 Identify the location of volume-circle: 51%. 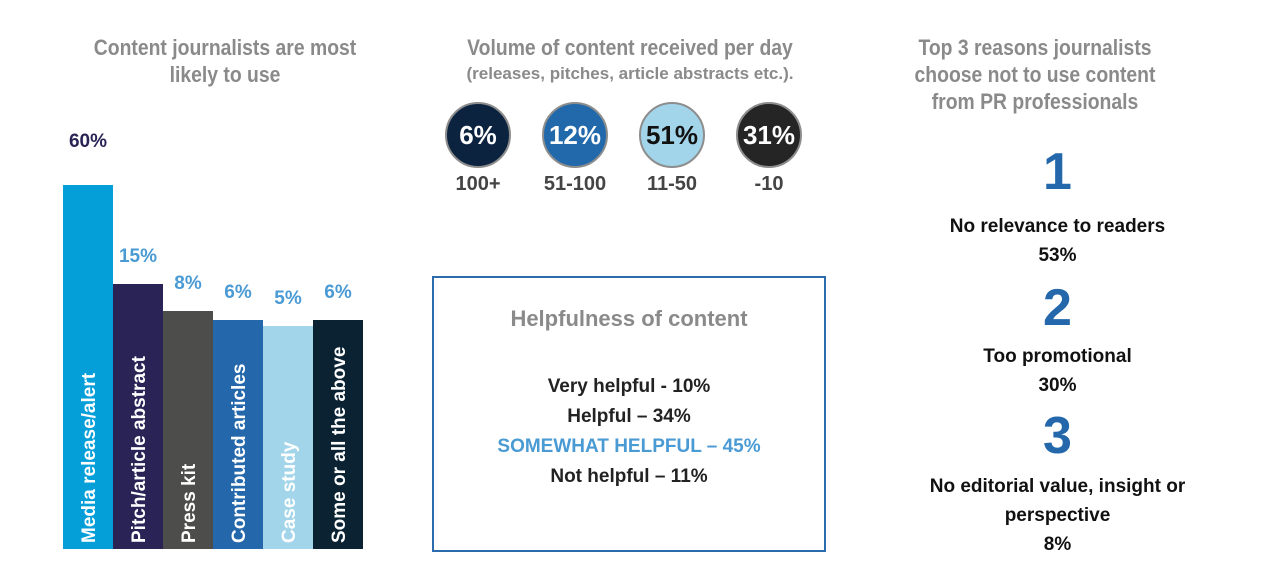
(672, 135).